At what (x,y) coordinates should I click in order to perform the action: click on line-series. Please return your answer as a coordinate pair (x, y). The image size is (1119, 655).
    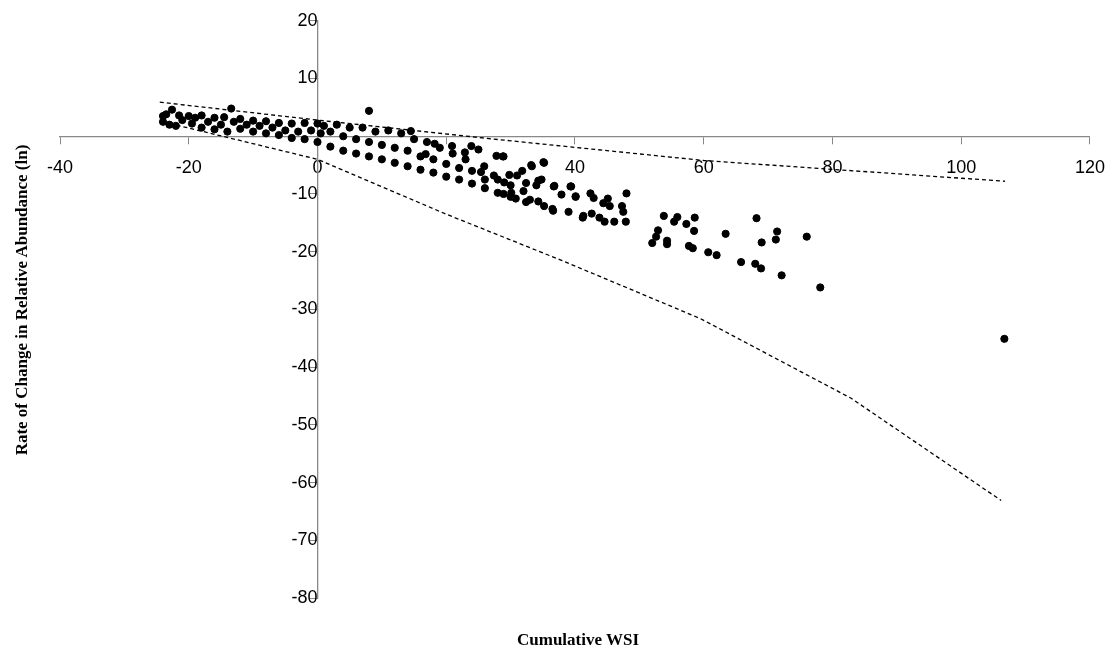
    Looking at the image, I should click on (582, 141).